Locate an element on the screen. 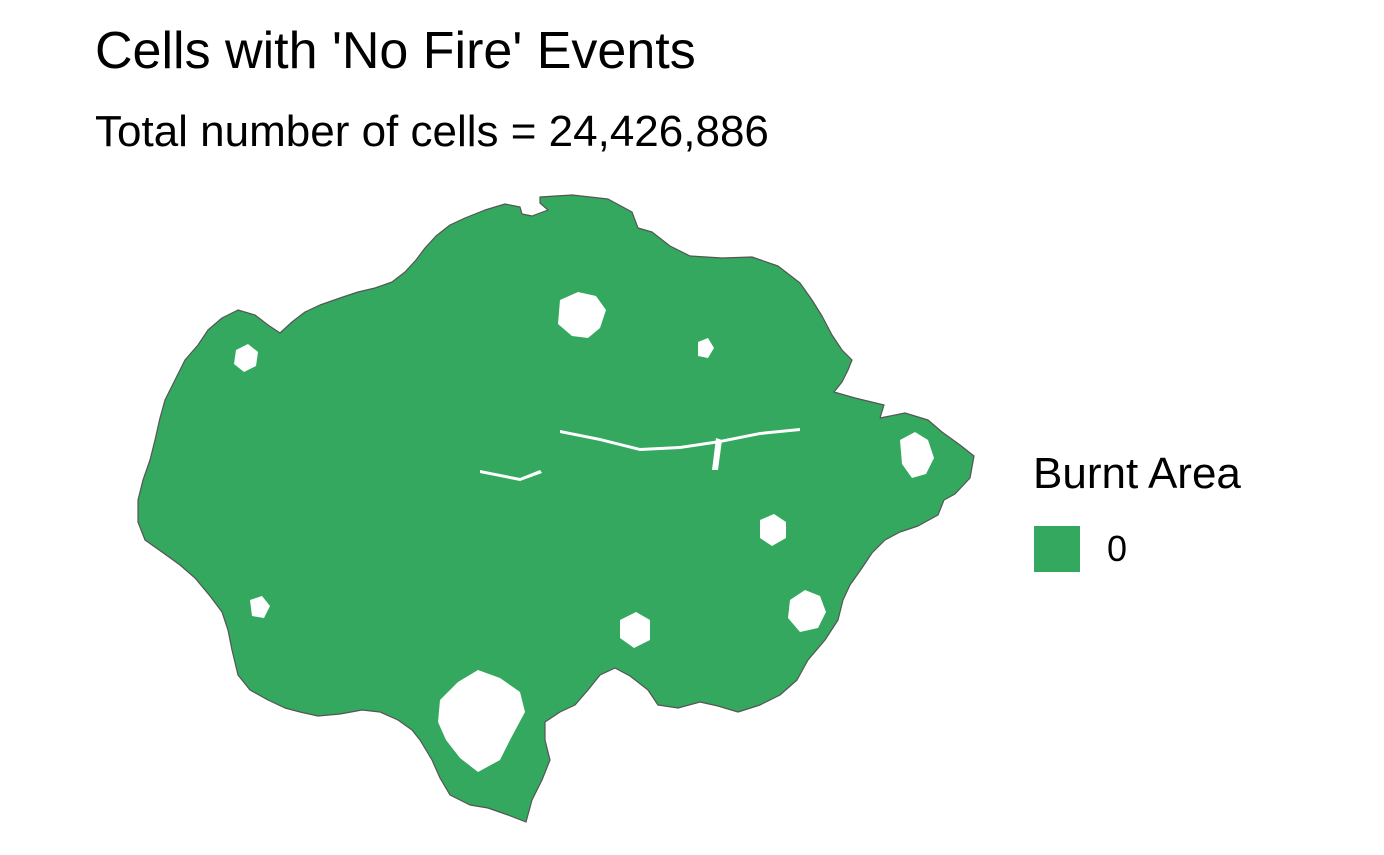  gap-west is located at coordinates (246, 358).